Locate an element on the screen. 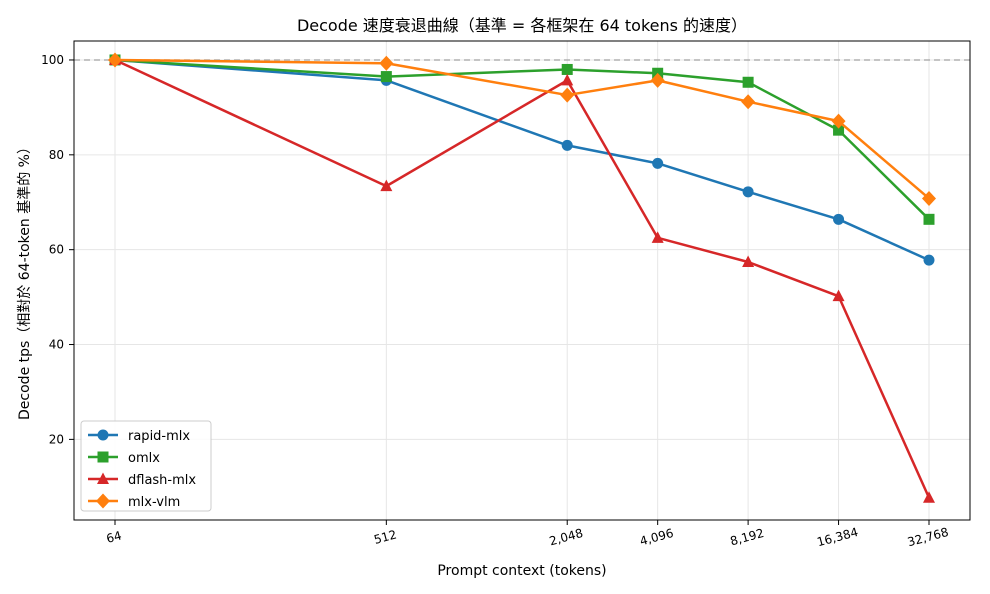  legend-item: dflash-mlx is located at coordinates (142, 480).